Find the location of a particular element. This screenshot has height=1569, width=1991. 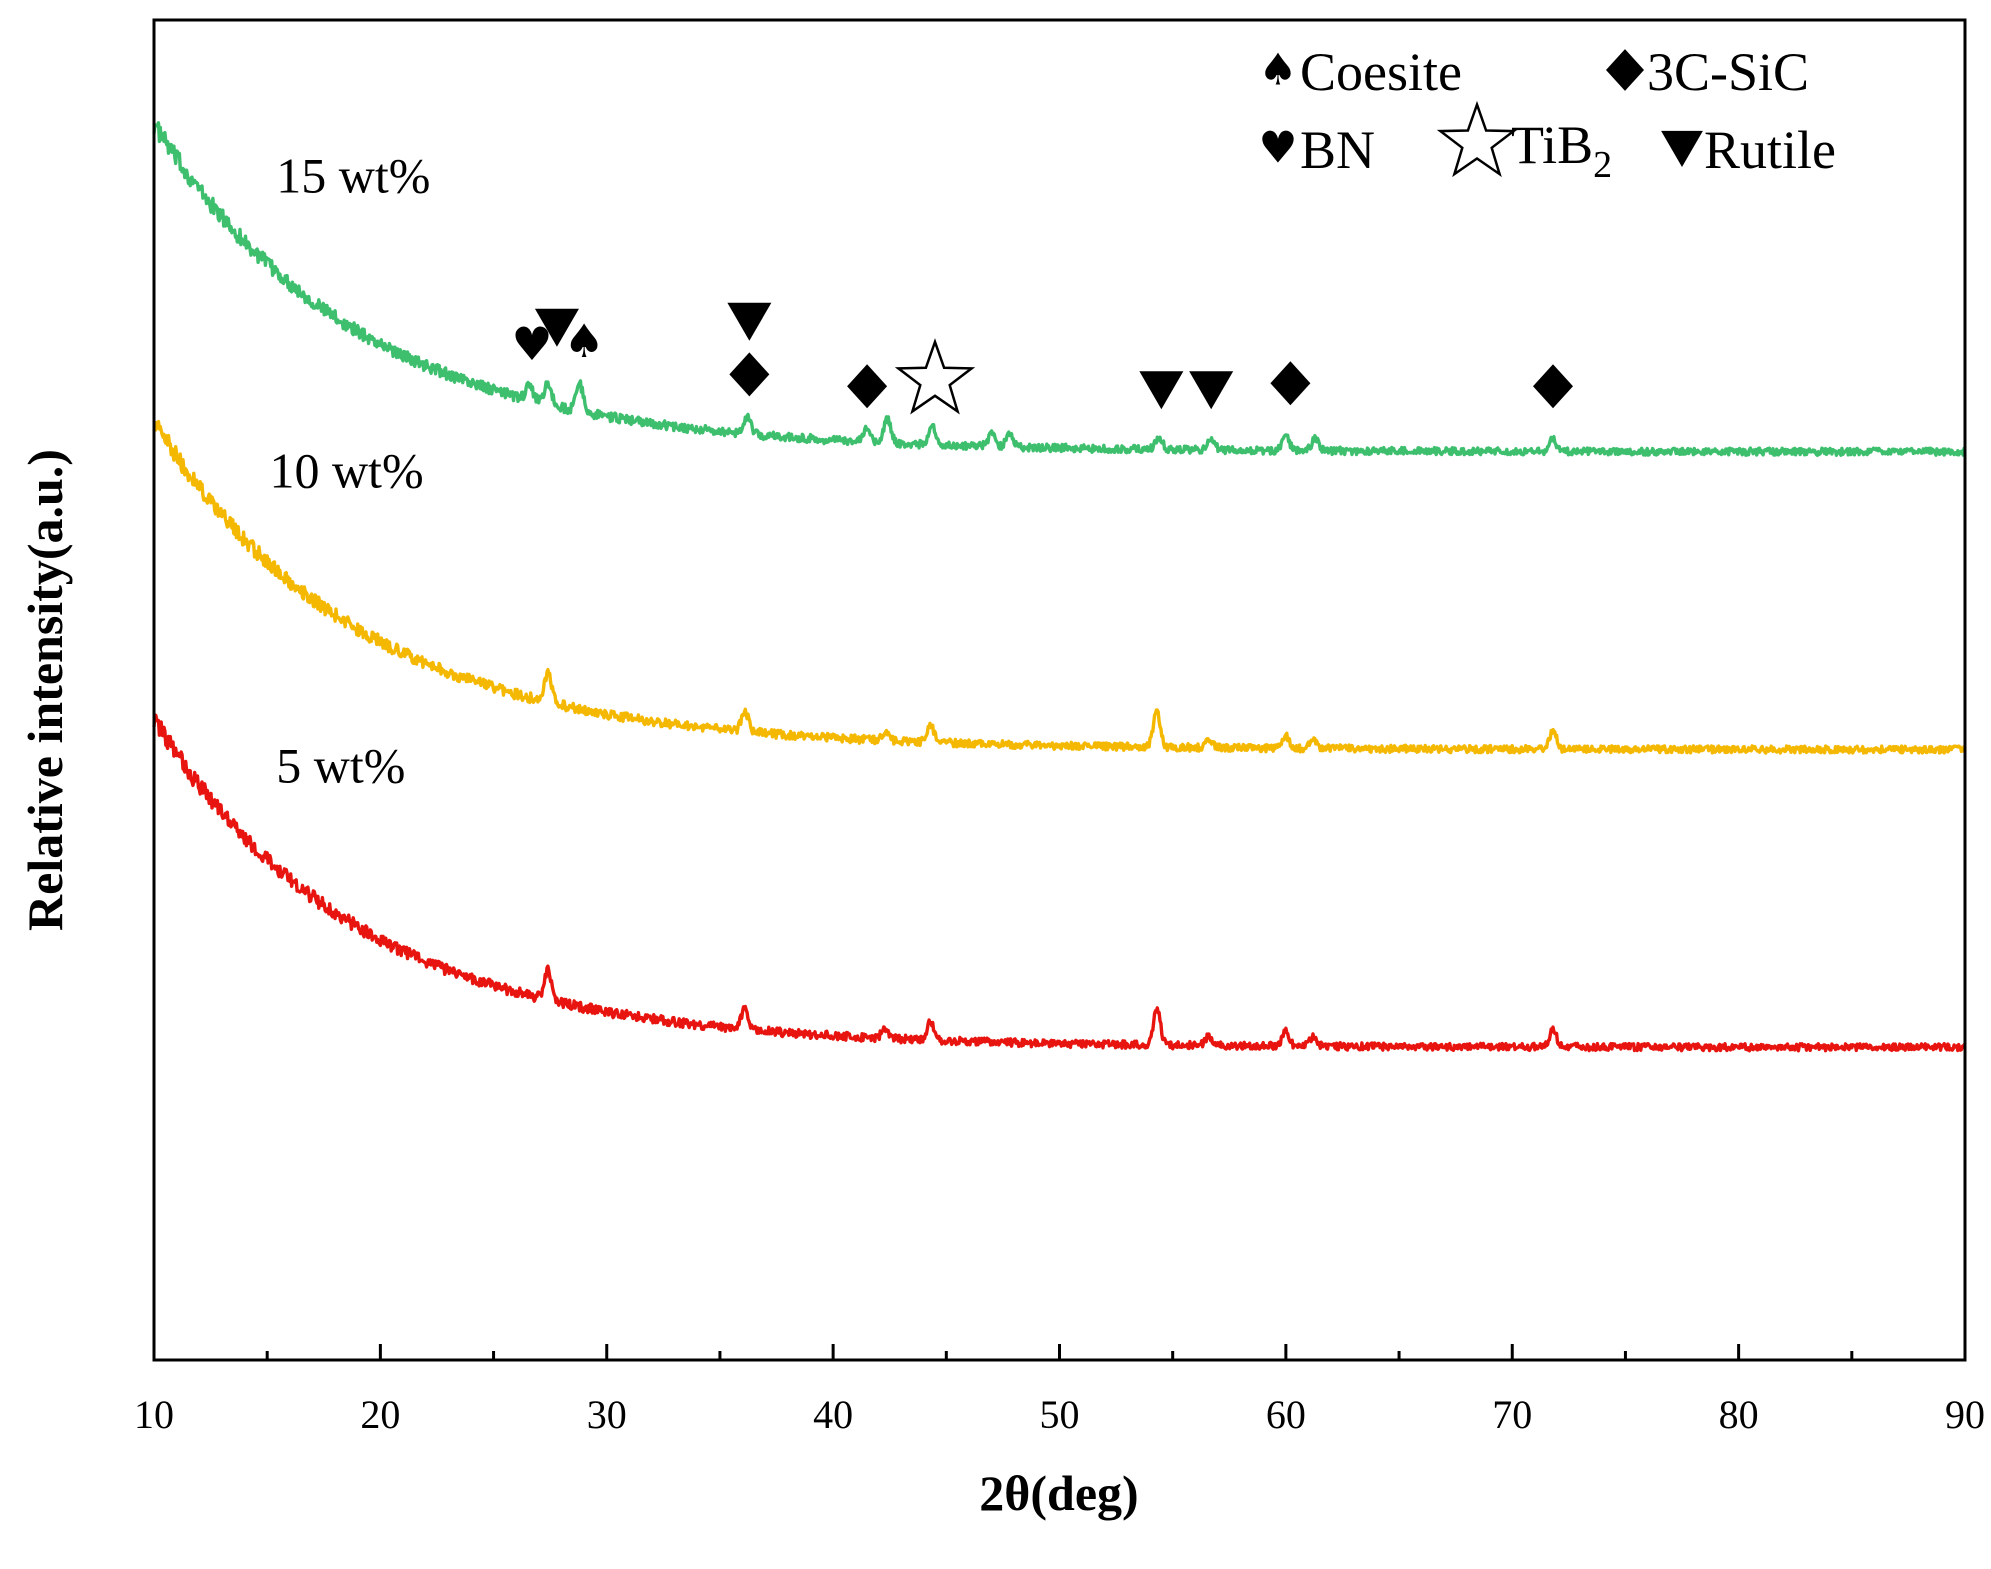

legend-label: 3C-SiC is located at coordinates (1728, 72).